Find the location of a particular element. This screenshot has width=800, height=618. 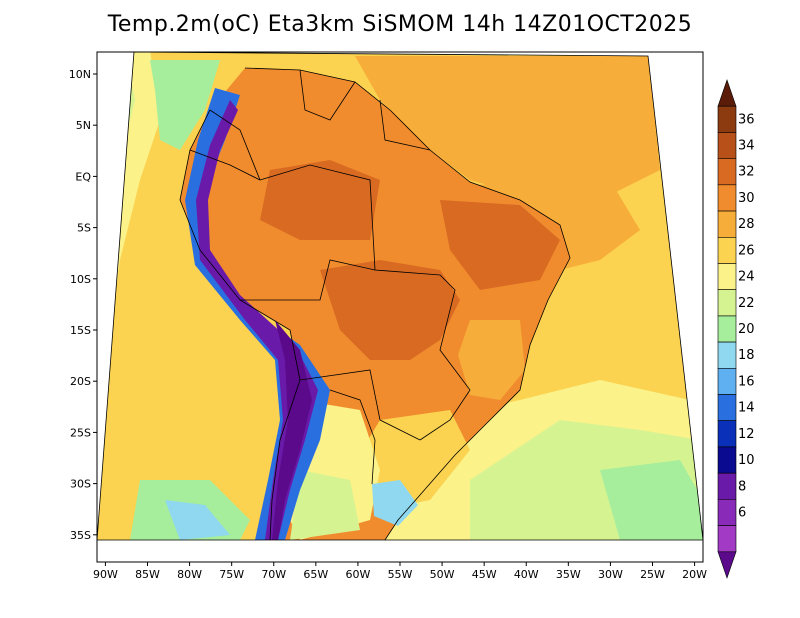

south-atlantic-blue is located at coordinates (651, 500).